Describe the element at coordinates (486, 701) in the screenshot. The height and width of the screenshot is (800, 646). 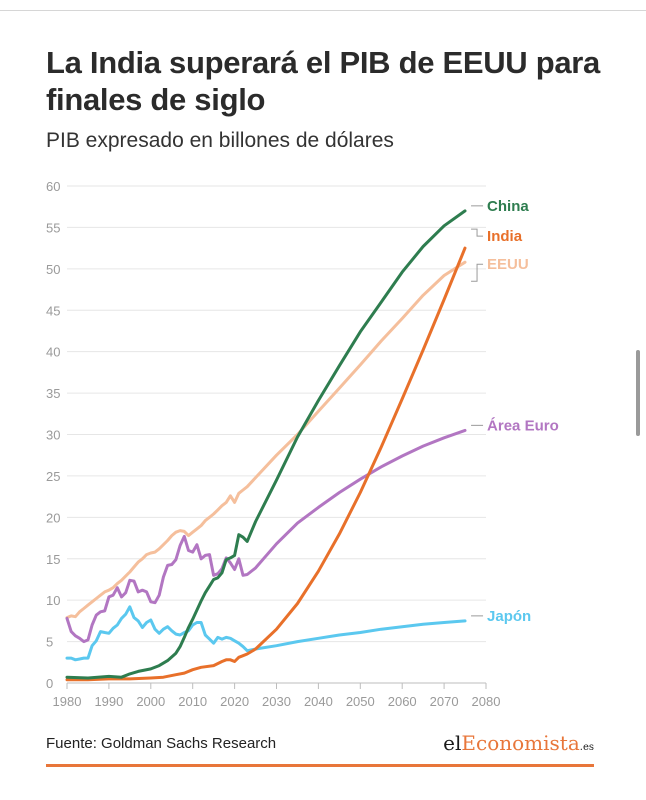
I see `x-tick-label: 2080` at that location.